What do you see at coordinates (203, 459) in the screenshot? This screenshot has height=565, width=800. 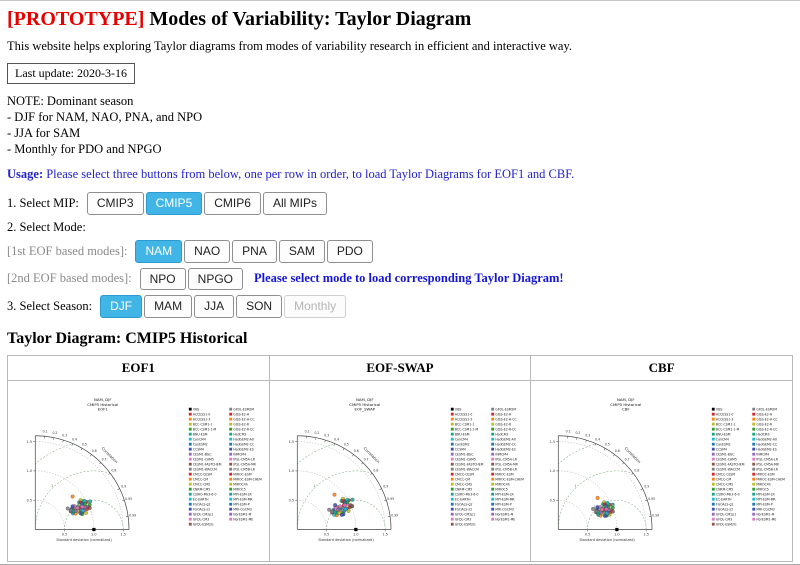 I see `svg-text: CESM1-CAM5` at bounding box center [203, 459].